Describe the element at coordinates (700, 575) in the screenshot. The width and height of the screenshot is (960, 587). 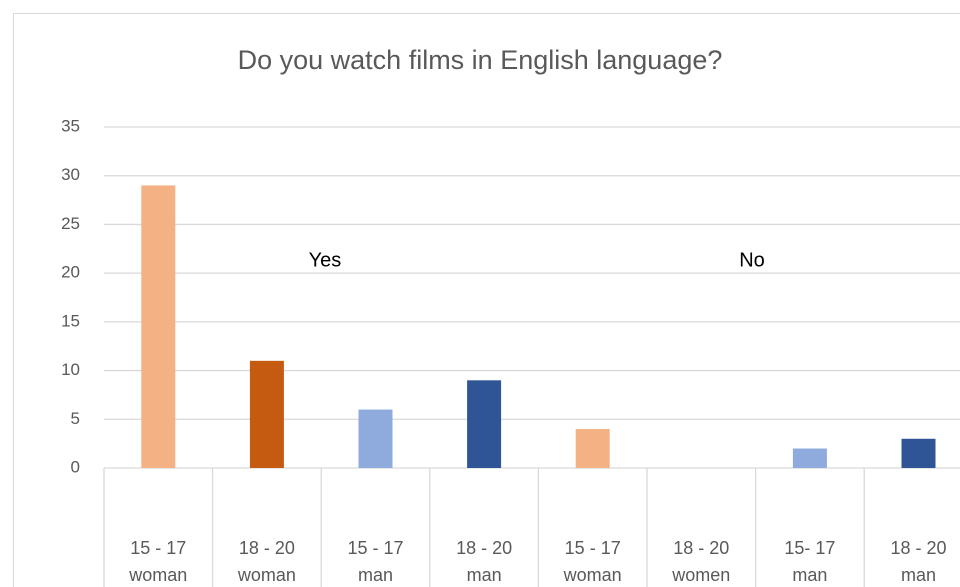
I see `x-tick-label: women` at that location.